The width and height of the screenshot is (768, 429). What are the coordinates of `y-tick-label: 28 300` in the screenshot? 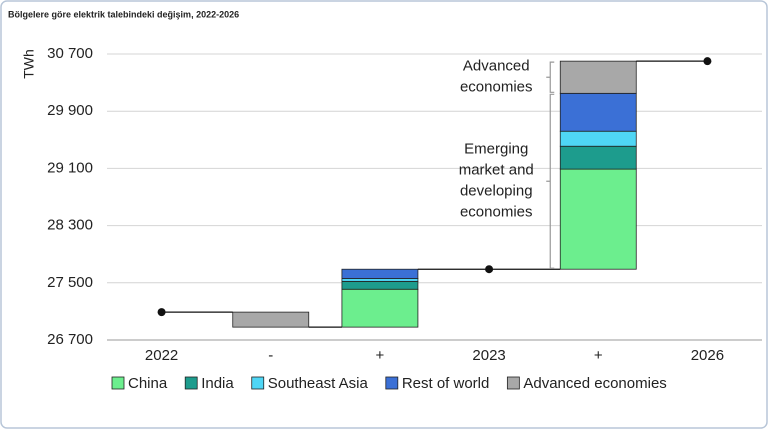 It's located at (70, 225).